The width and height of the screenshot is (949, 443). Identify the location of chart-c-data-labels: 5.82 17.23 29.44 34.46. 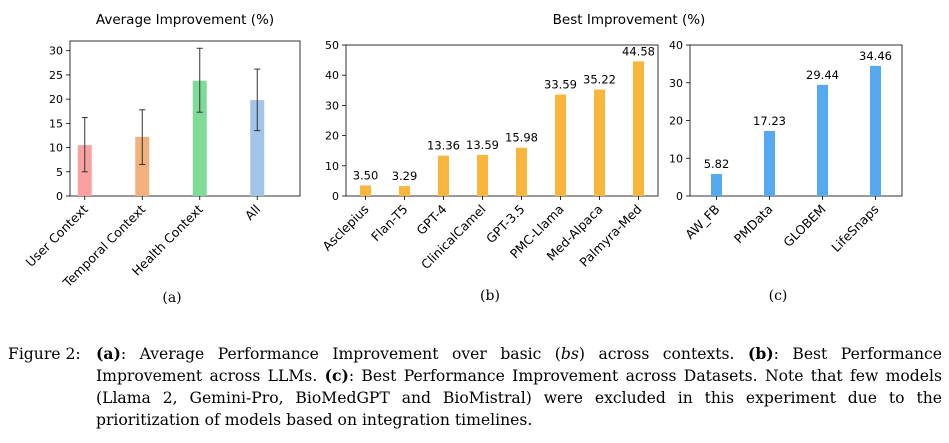
(798, 110).